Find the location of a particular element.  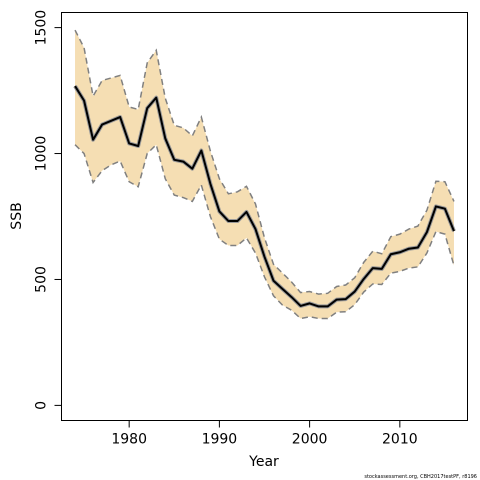

y-tick-label-0: 0 is located at coordinates (42, 405).